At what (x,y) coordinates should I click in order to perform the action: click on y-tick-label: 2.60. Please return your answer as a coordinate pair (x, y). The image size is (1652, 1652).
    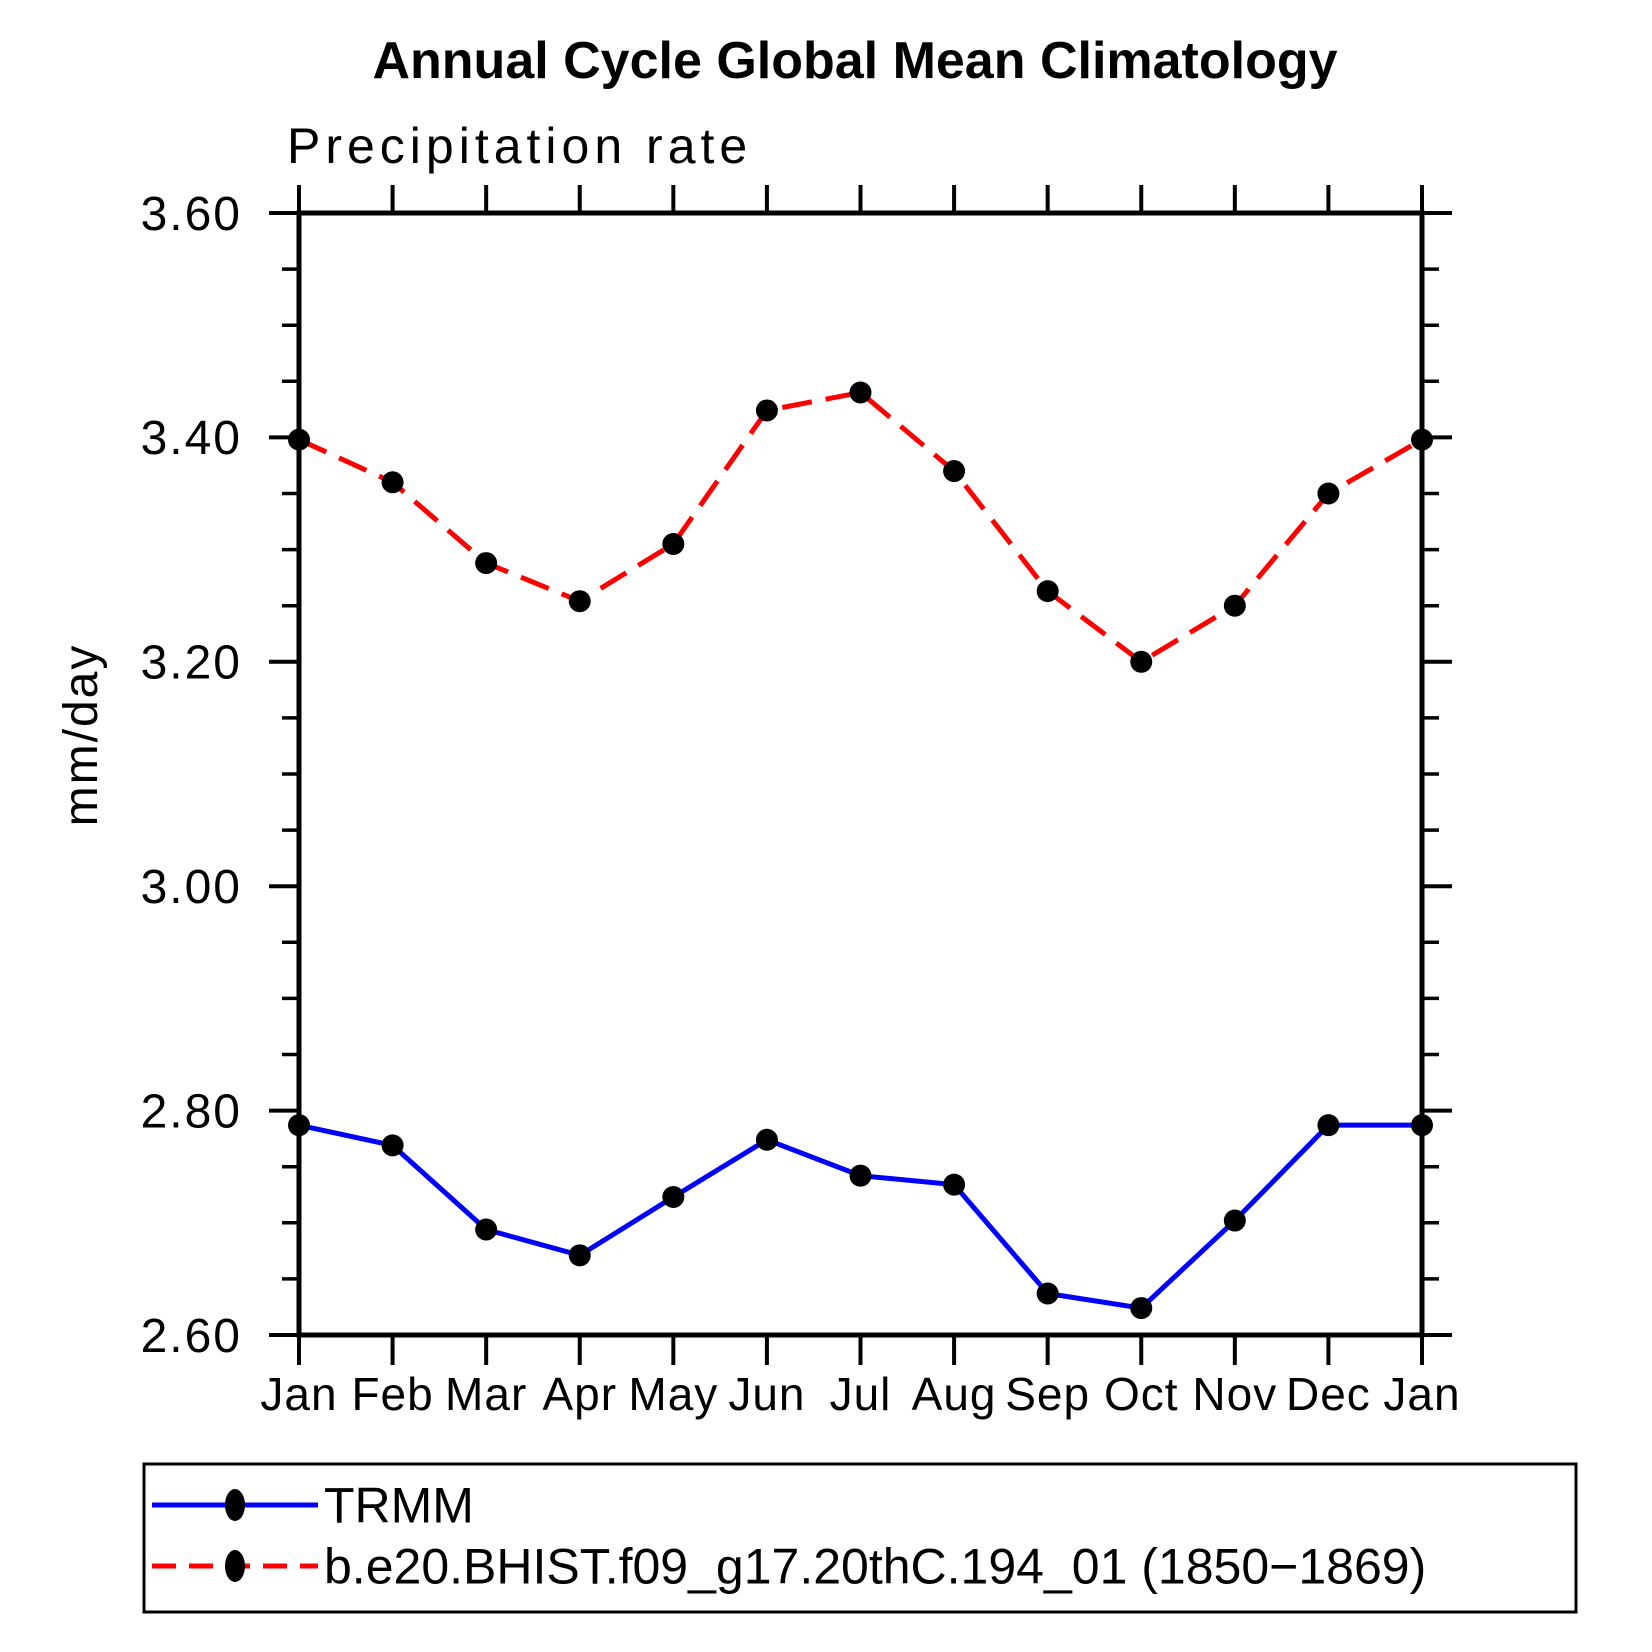
    Looking at the image, I should click on (191, 1336).